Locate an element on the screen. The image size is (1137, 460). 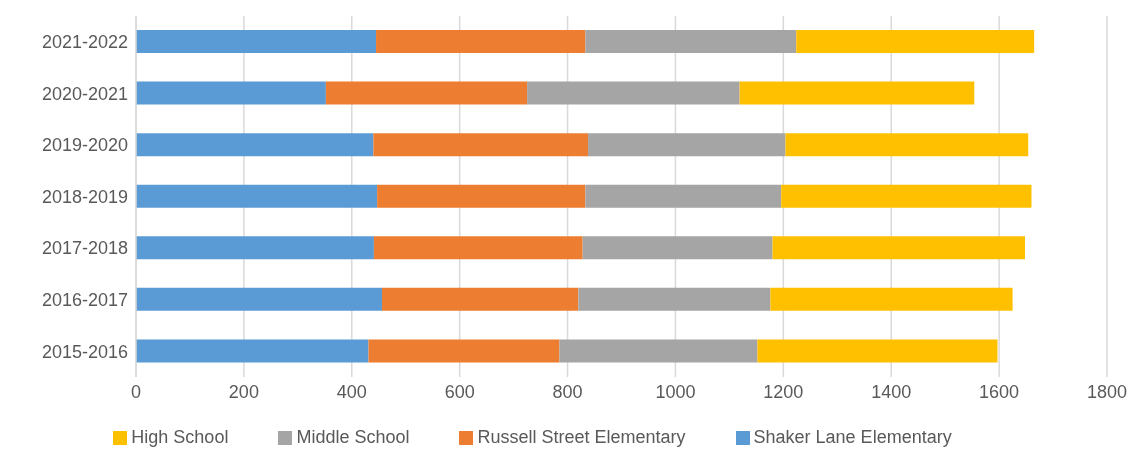
x-tick-label: 800 is located at coordinates (567, 391).